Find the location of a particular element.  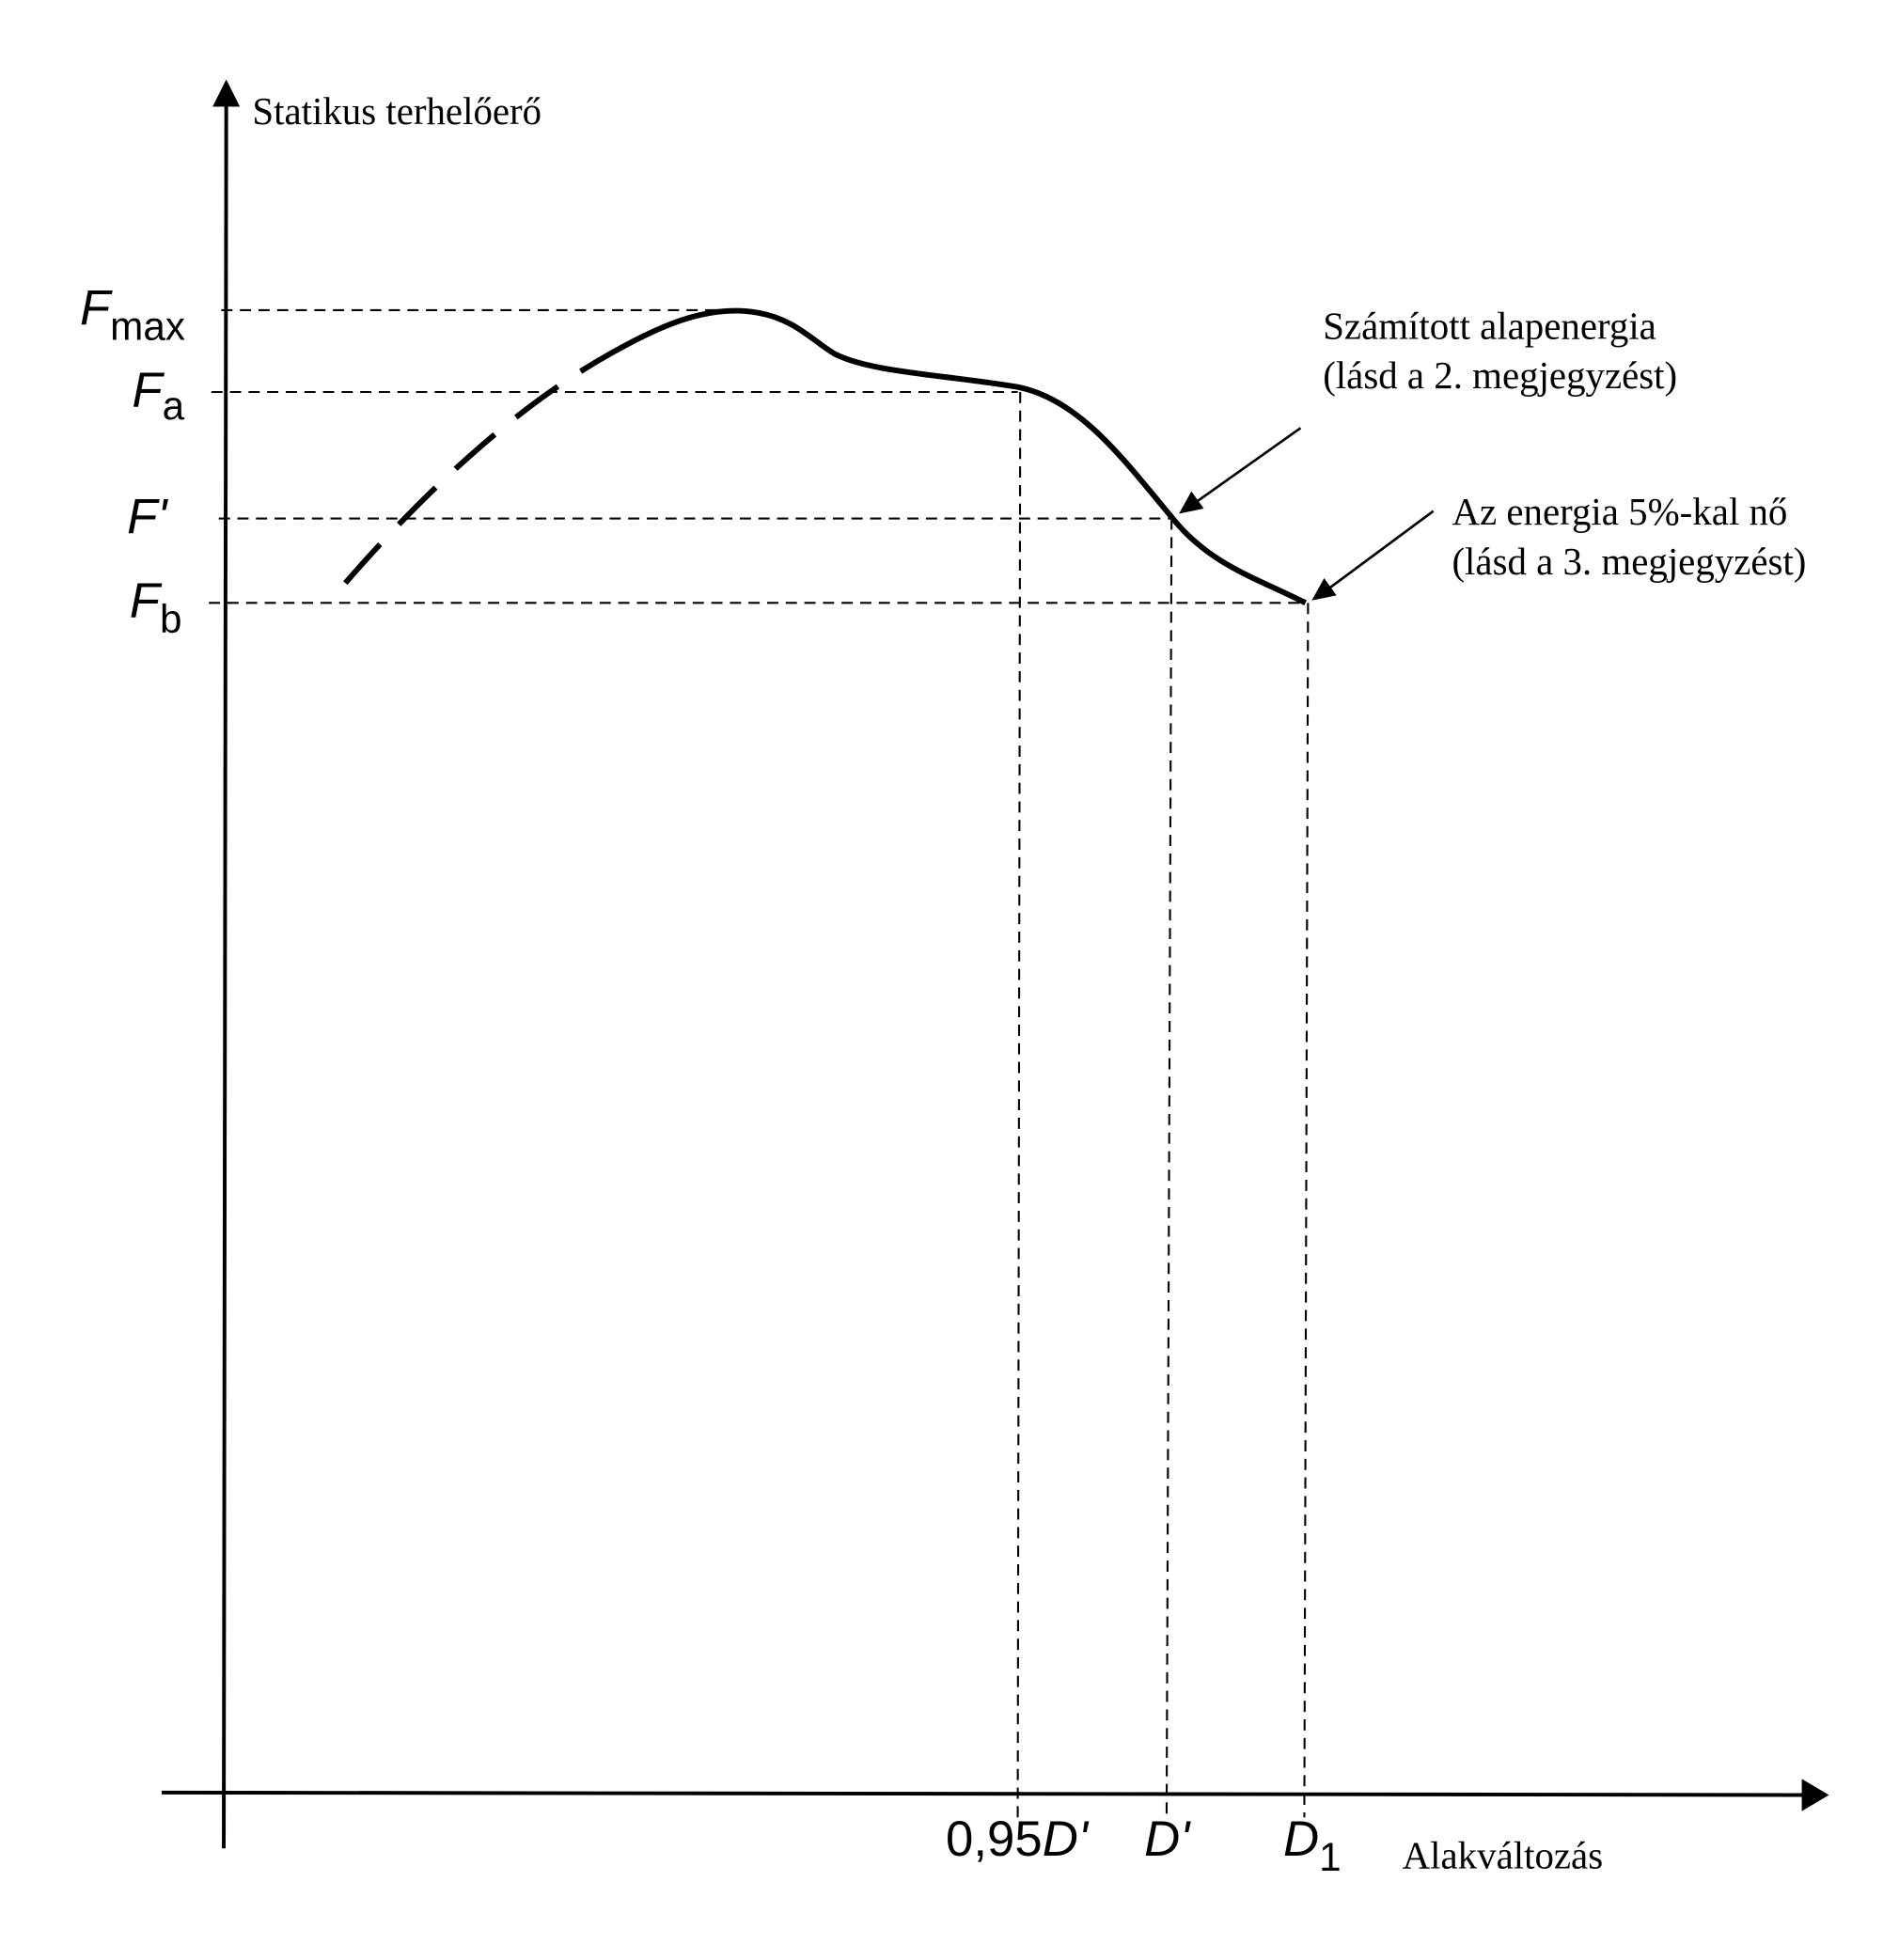

x-label: D' is located at coordinates (1167, 1839).